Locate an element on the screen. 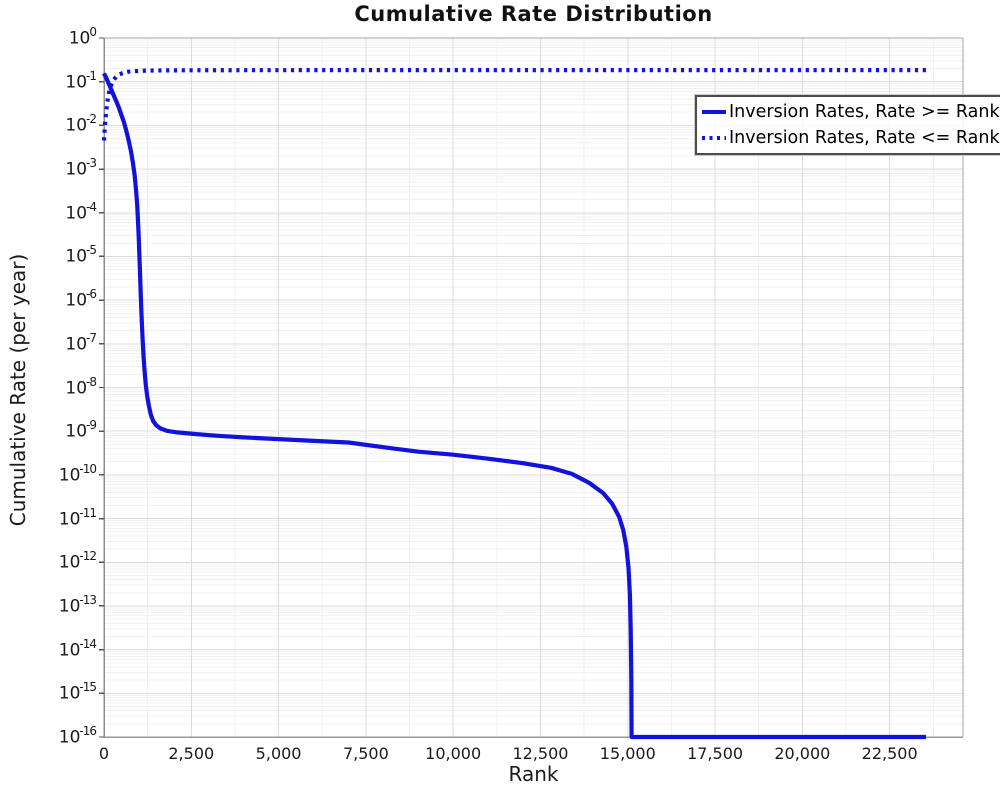  chart-title: Cumulative Rate Distribution is located at coordinates (533, 14).